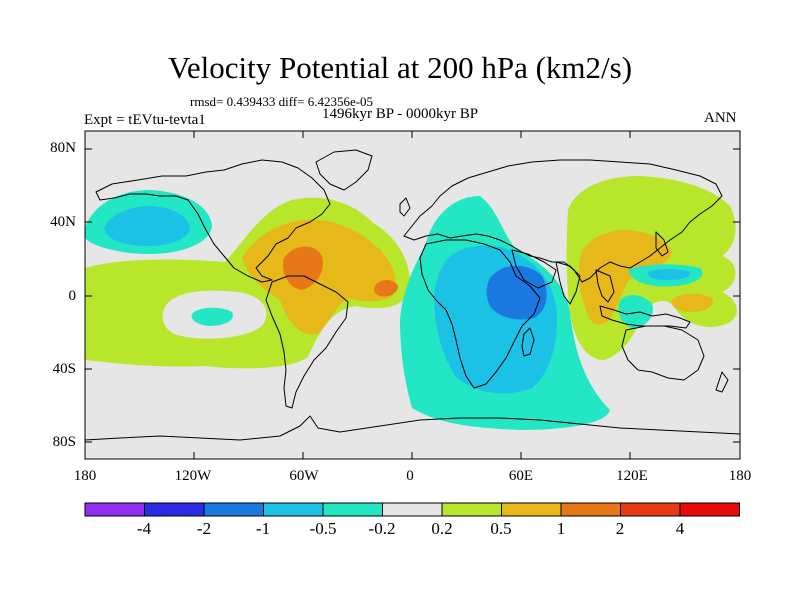 The height and width of the screenshot is (600, 800). I want to click on contour-dark-orange-americas, so click(302, 268).